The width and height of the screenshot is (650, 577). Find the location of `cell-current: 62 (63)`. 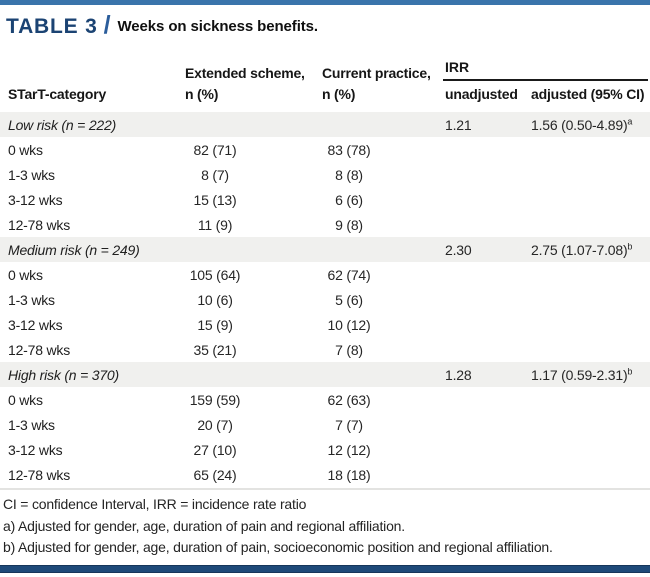

cell-current: 62 (63) is located at coordinates (349, 399).